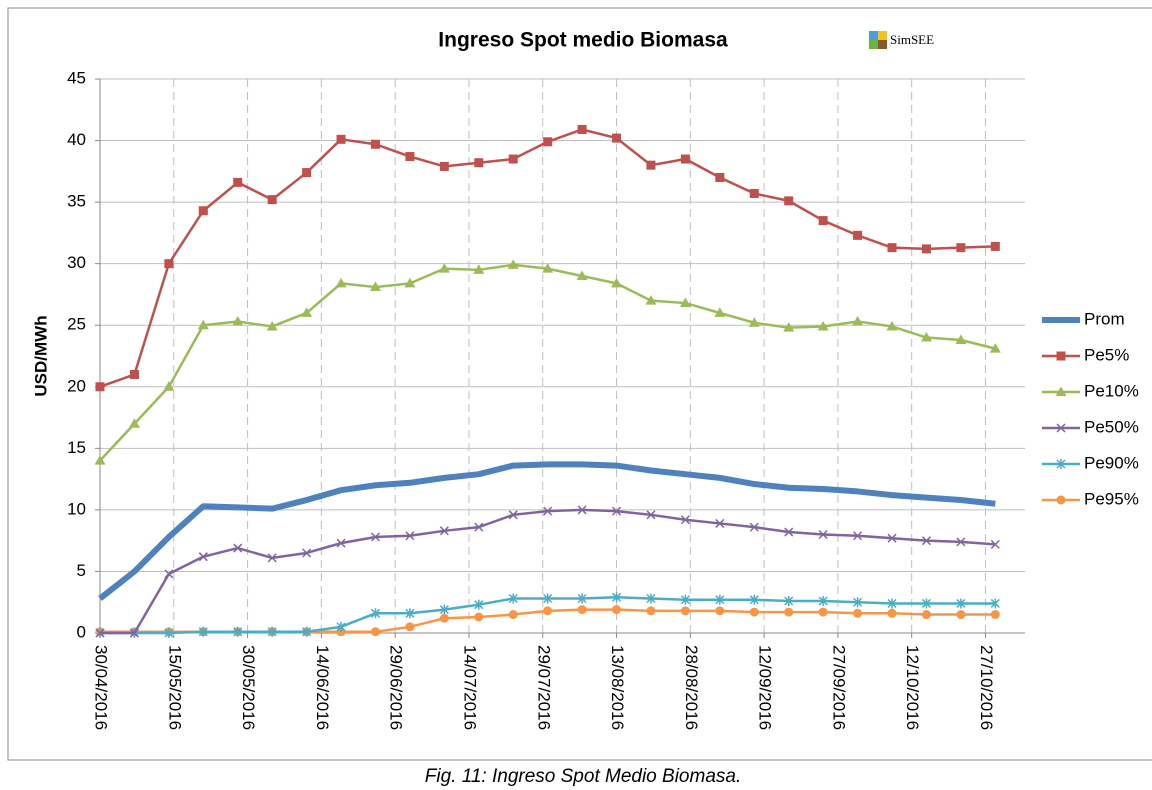  What do you see at coordinates (1111, 426) in the screenshot?
I see `legend-label: Pe50%` at bounding box center [1111, 426].